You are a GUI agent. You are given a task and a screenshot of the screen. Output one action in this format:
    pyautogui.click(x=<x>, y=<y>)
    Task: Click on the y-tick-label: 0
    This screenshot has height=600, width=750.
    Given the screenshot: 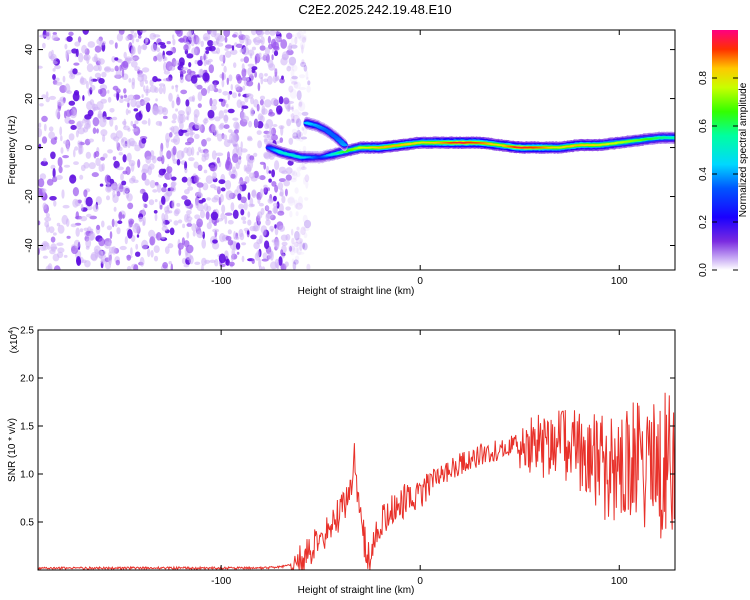 What is the action you would take?
    pyautogui.click(x=29, y=147)
    